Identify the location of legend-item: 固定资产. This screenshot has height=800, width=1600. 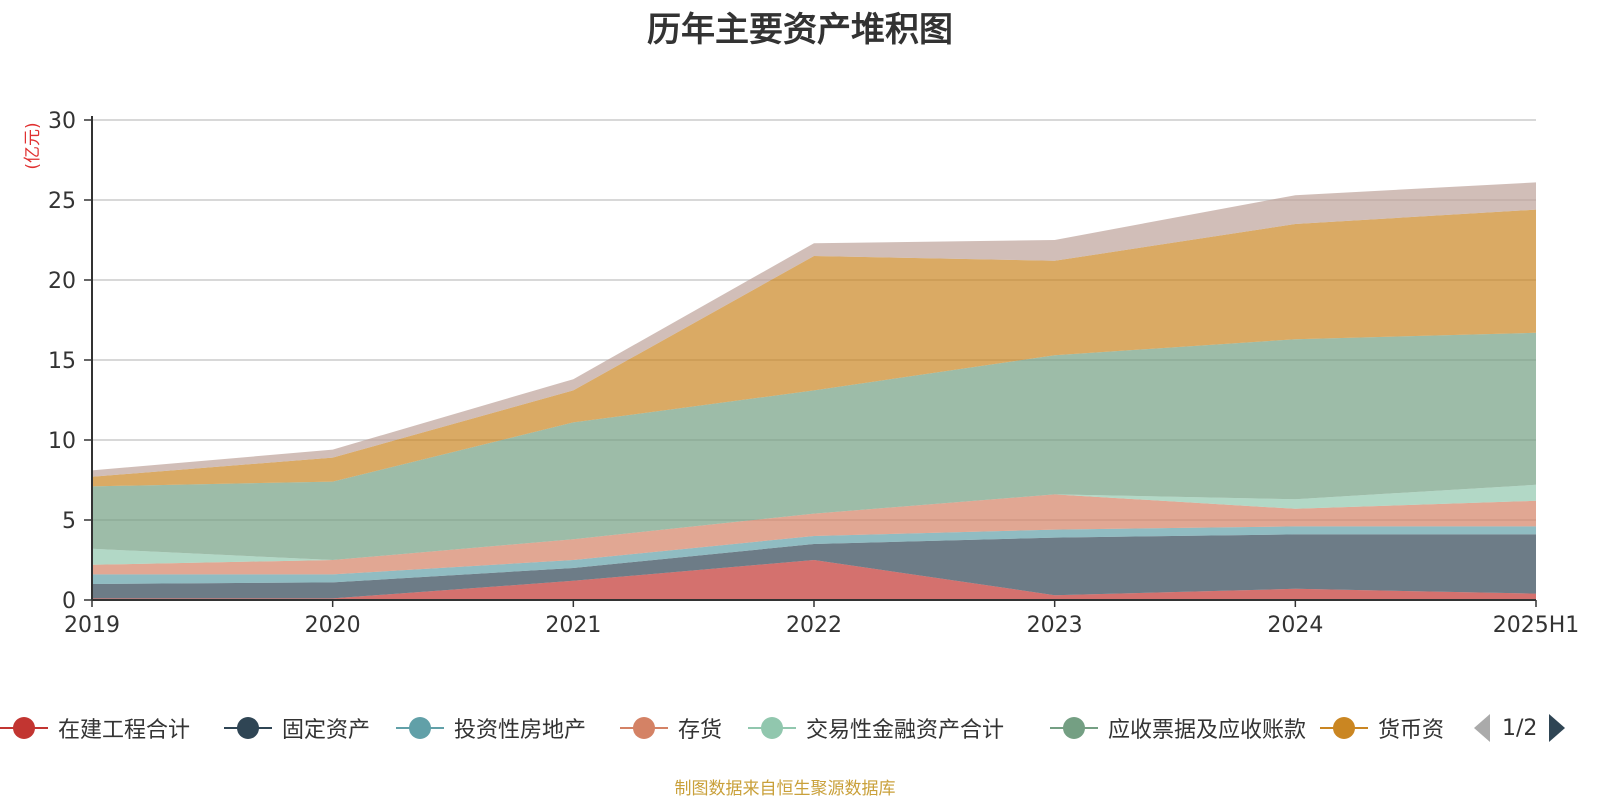
(297, 728).